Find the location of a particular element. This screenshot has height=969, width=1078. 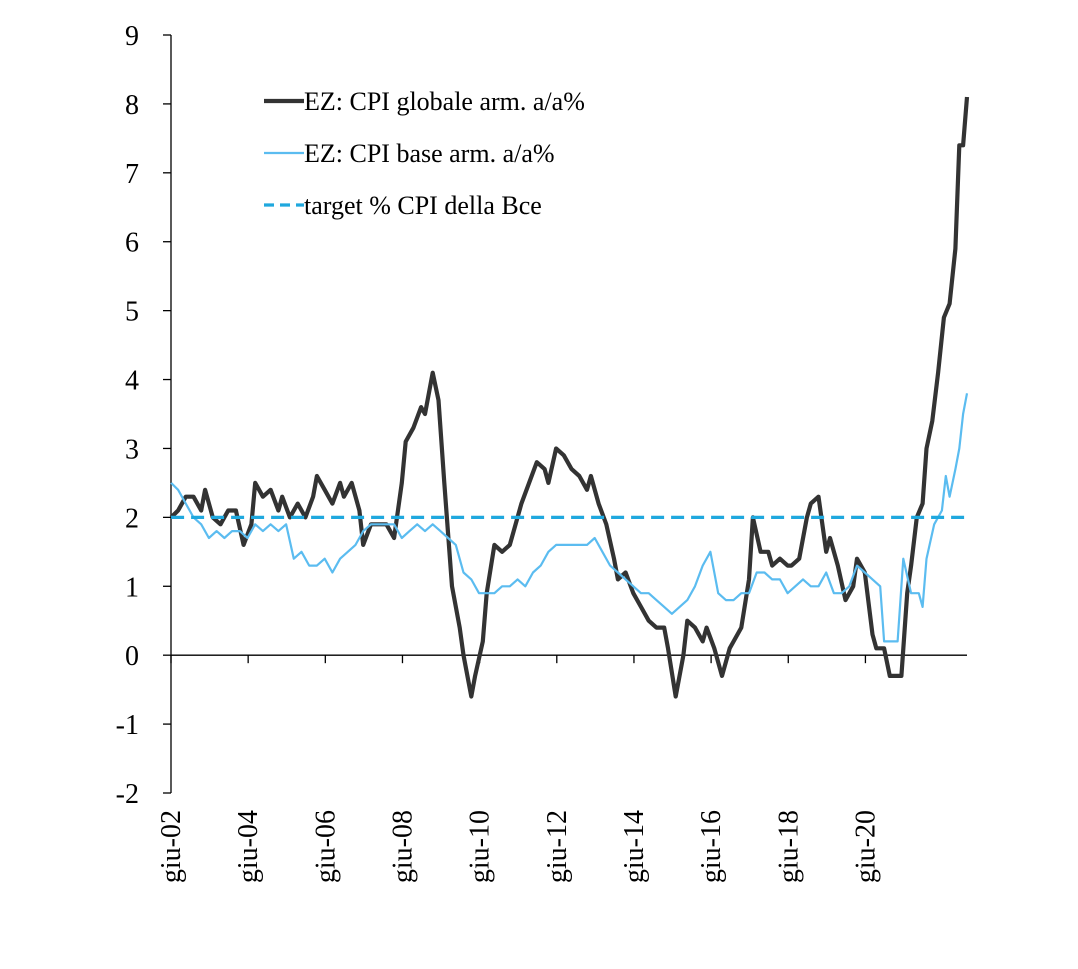

y-tick-label: 1 is located at coordinates (132, 587).